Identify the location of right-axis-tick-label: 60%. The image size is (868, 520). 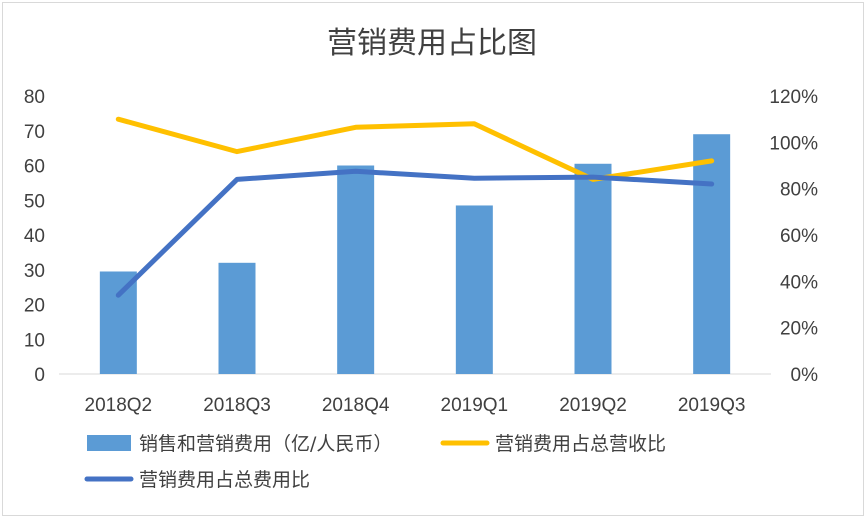
(799, 236).